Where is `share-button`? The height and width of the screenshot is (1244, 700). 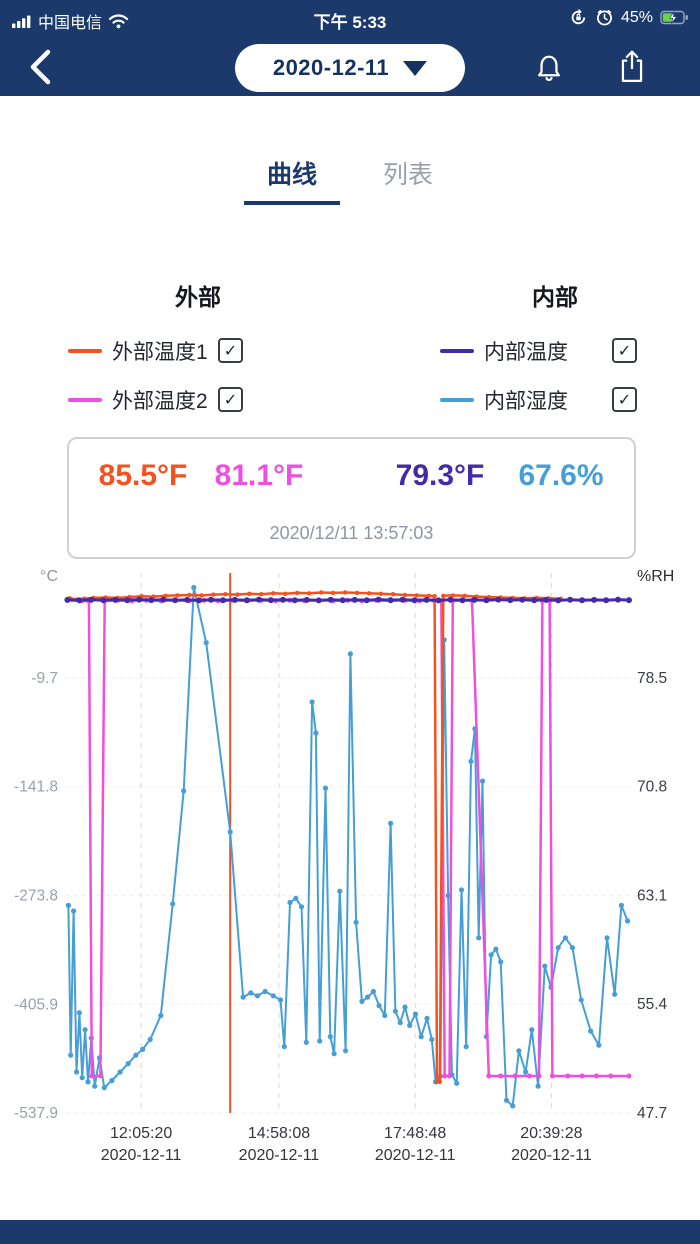
share-button is located at coordinates (632, 67).